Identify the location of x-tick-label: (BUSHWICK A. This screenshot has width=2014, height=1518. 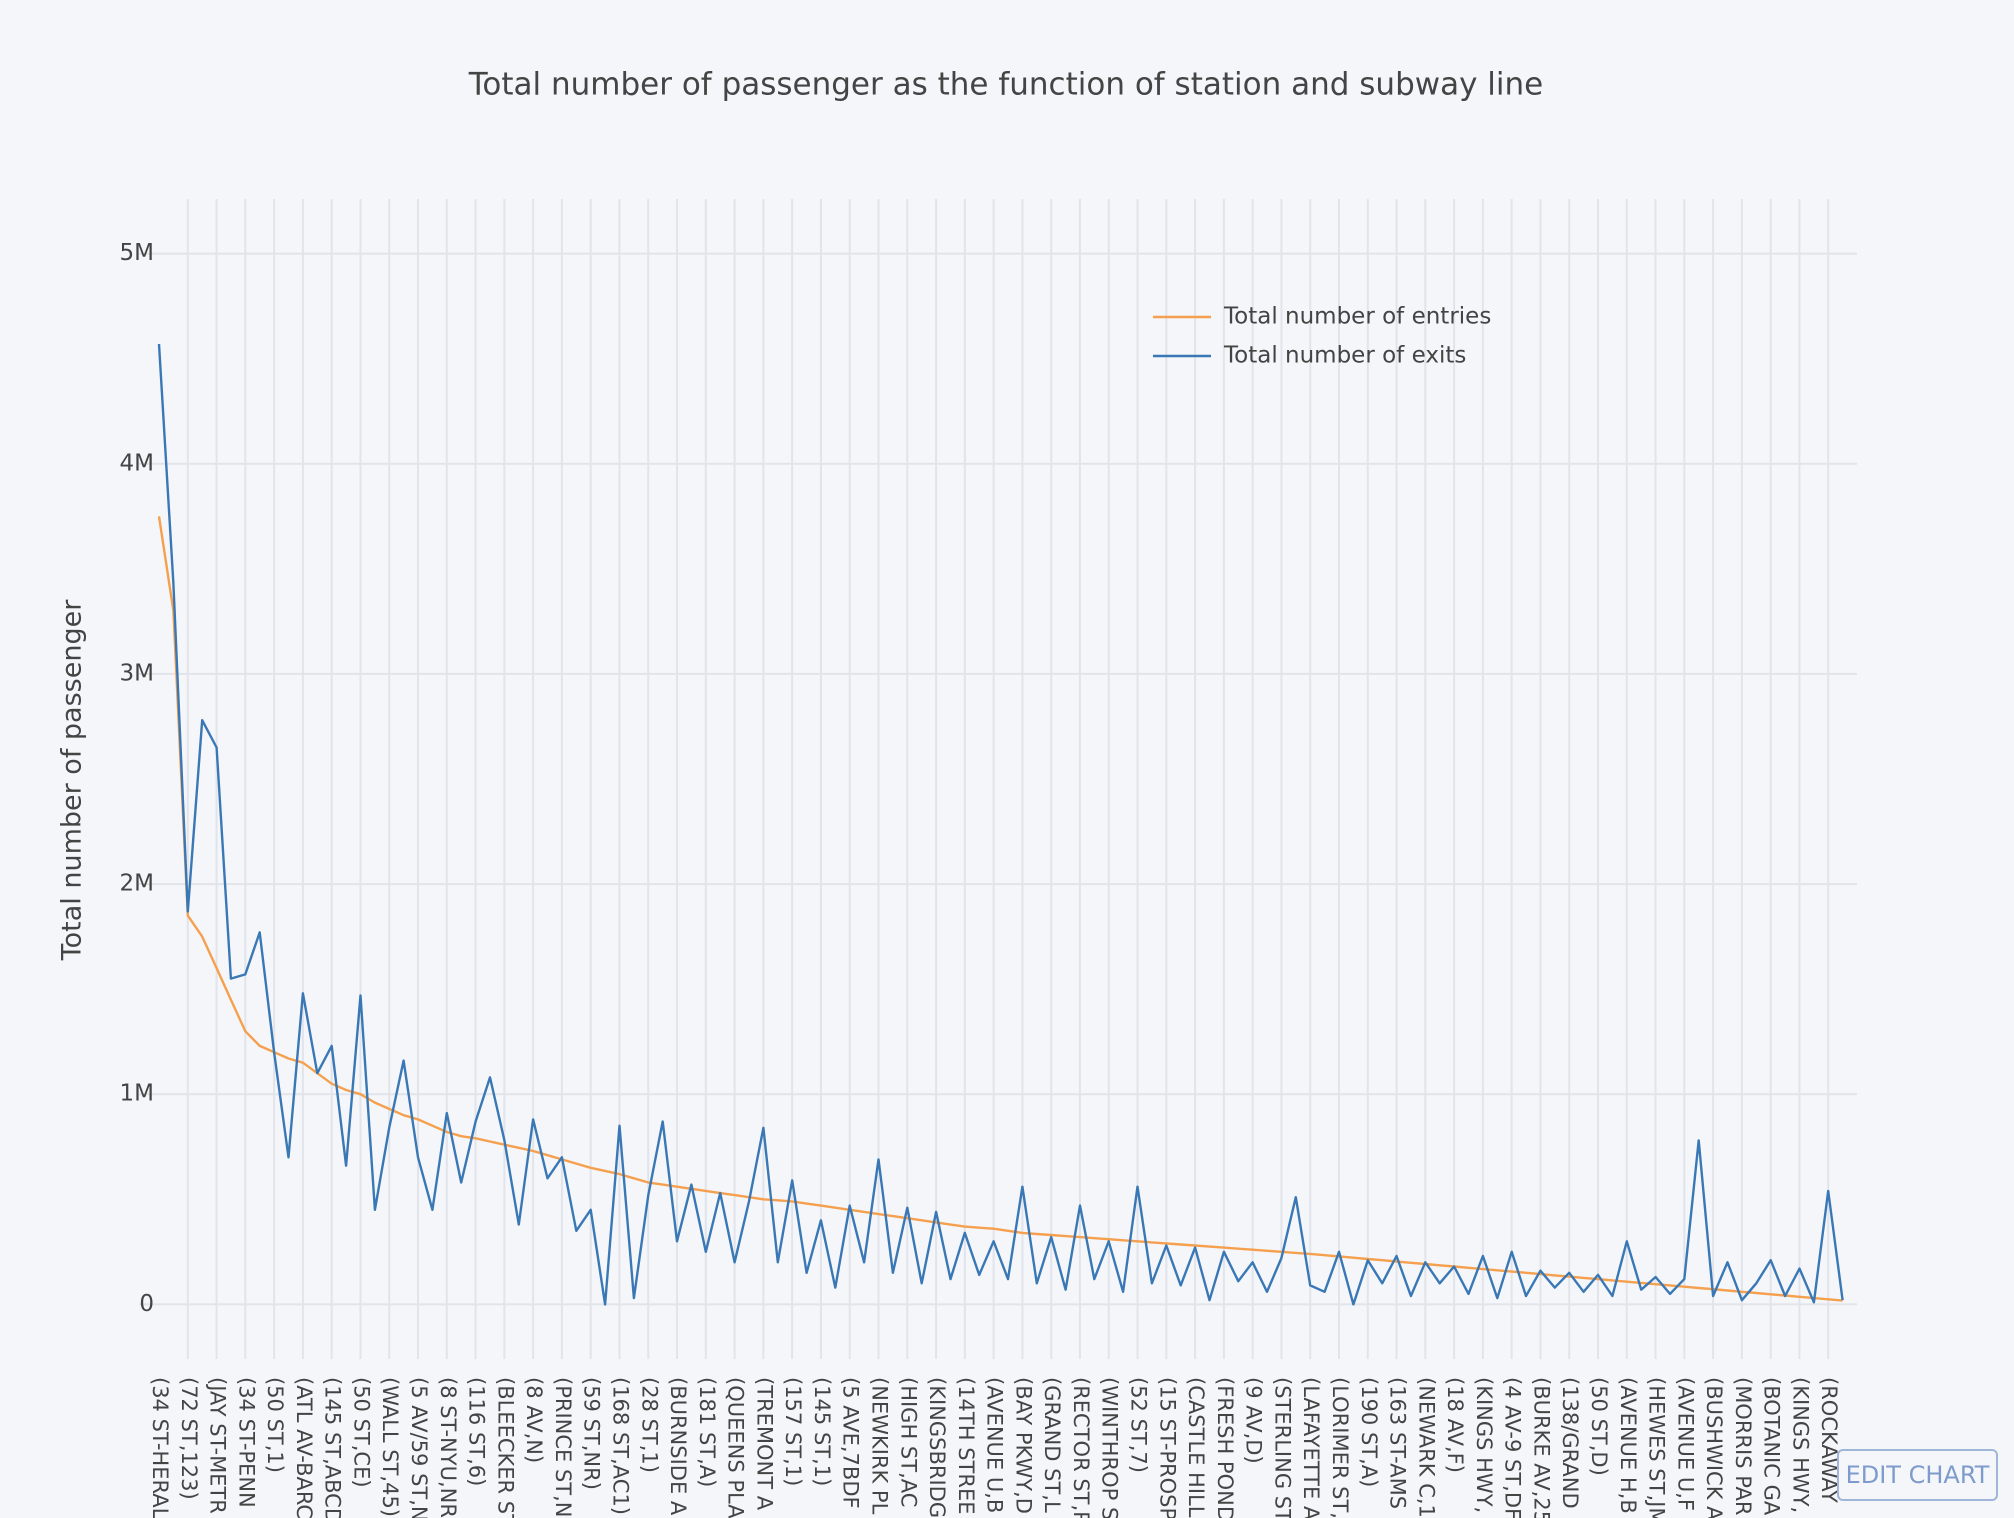
(1714, 1447).